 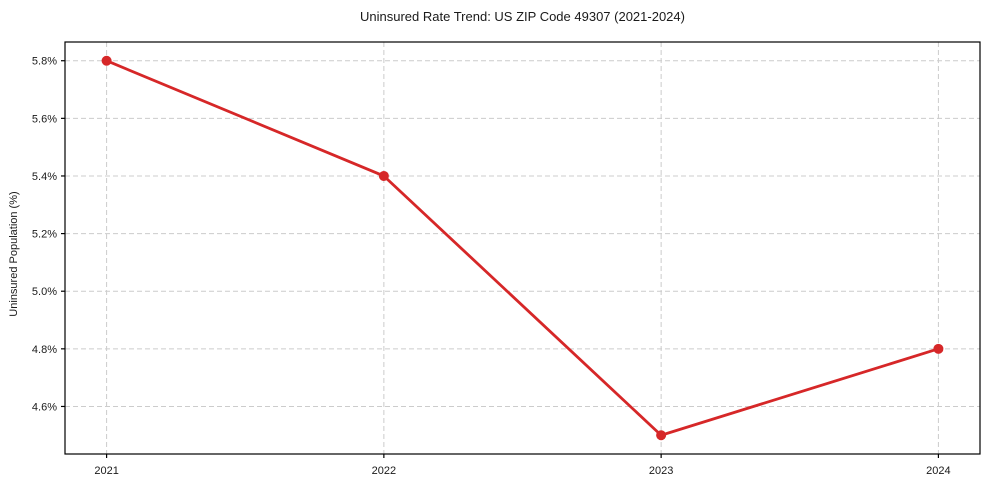 I want to click on y-tick-label: 5.6%, so click(x=44, y=119).